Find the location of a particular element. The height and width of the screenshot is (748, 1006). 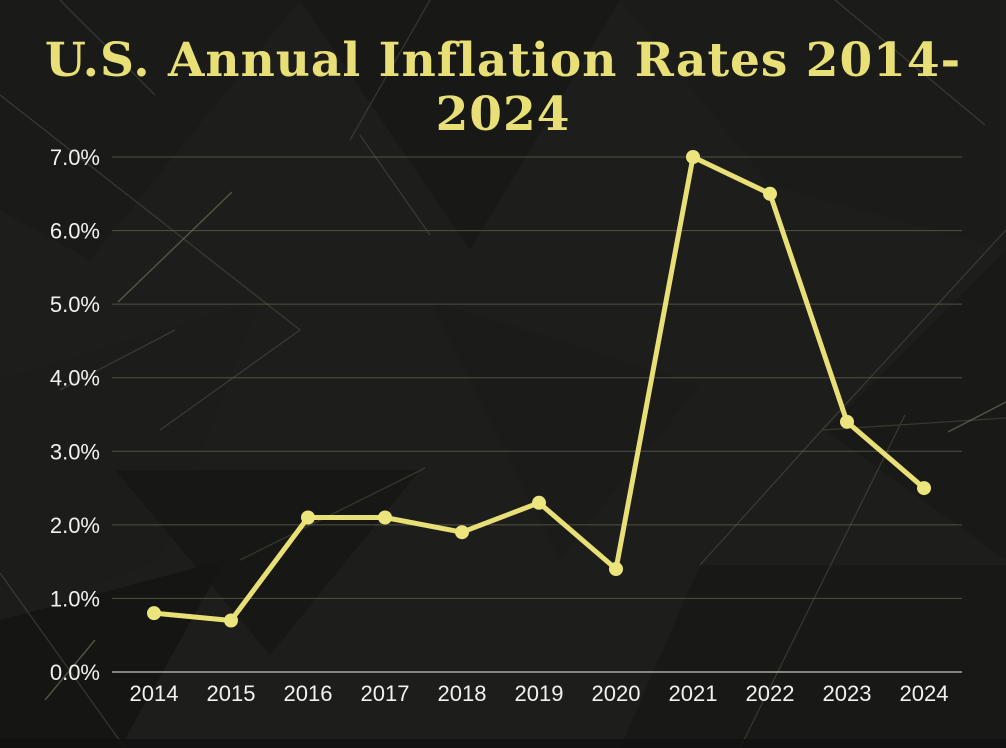

data-point-2017 is located at coordinates (385, 517).